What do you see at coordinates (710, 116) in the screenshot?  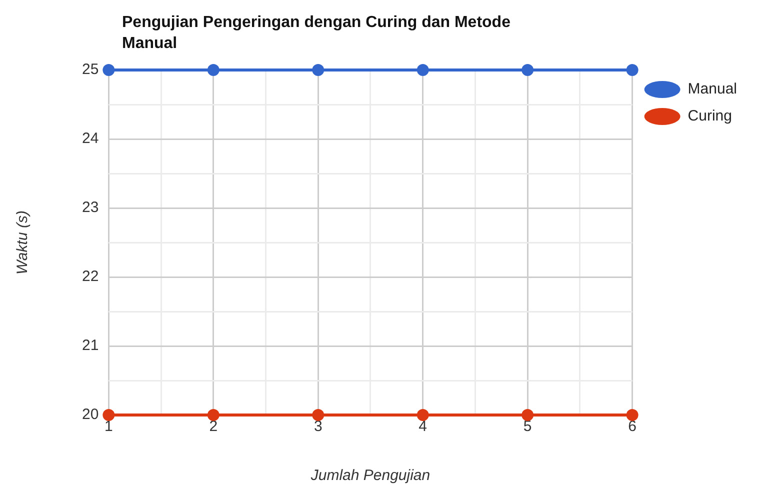 I see `legend-label: Curing` at bounding box center [710, 116].